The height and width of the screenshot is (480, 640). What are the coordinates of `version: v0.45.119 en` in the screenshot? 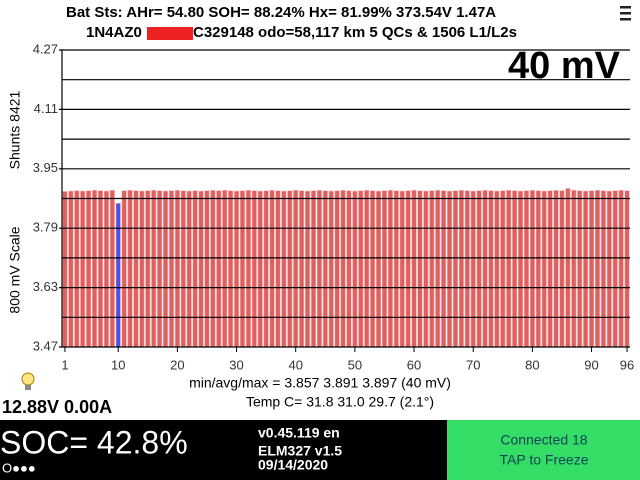 It's located at (299, 433).